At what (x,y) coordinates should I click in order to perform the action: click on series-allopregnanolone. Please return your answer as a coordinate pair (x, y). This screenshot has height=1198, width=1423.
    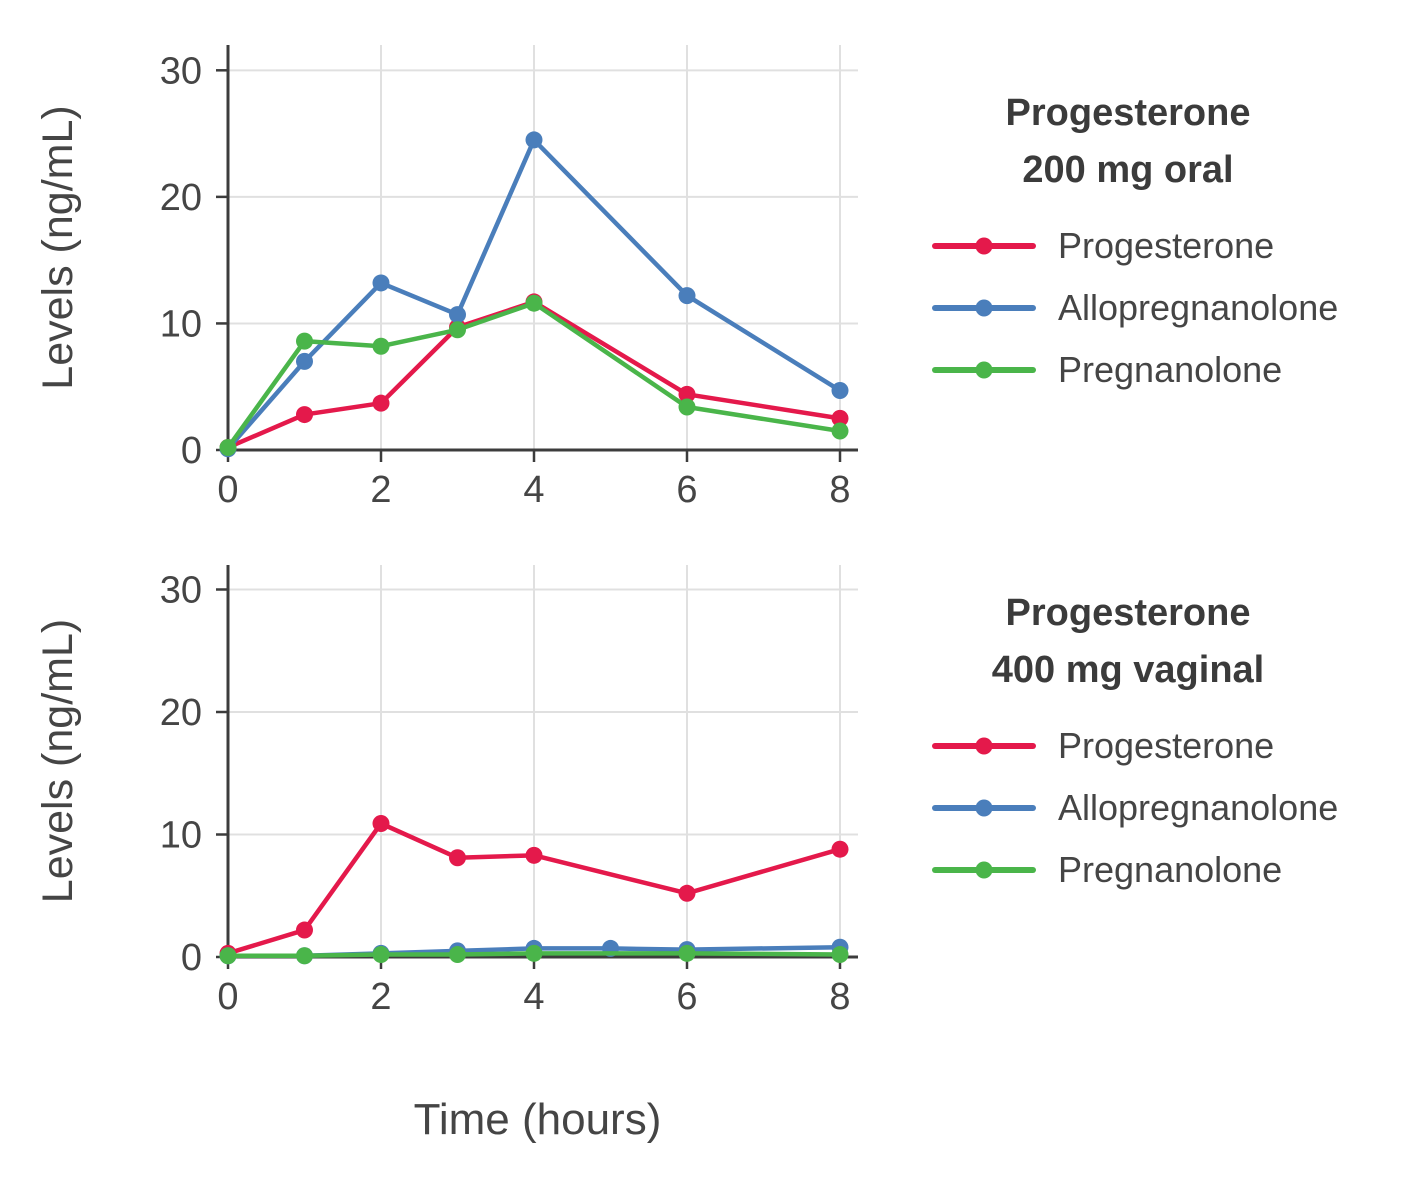
    Looking at the image, I should click on (534, 294).